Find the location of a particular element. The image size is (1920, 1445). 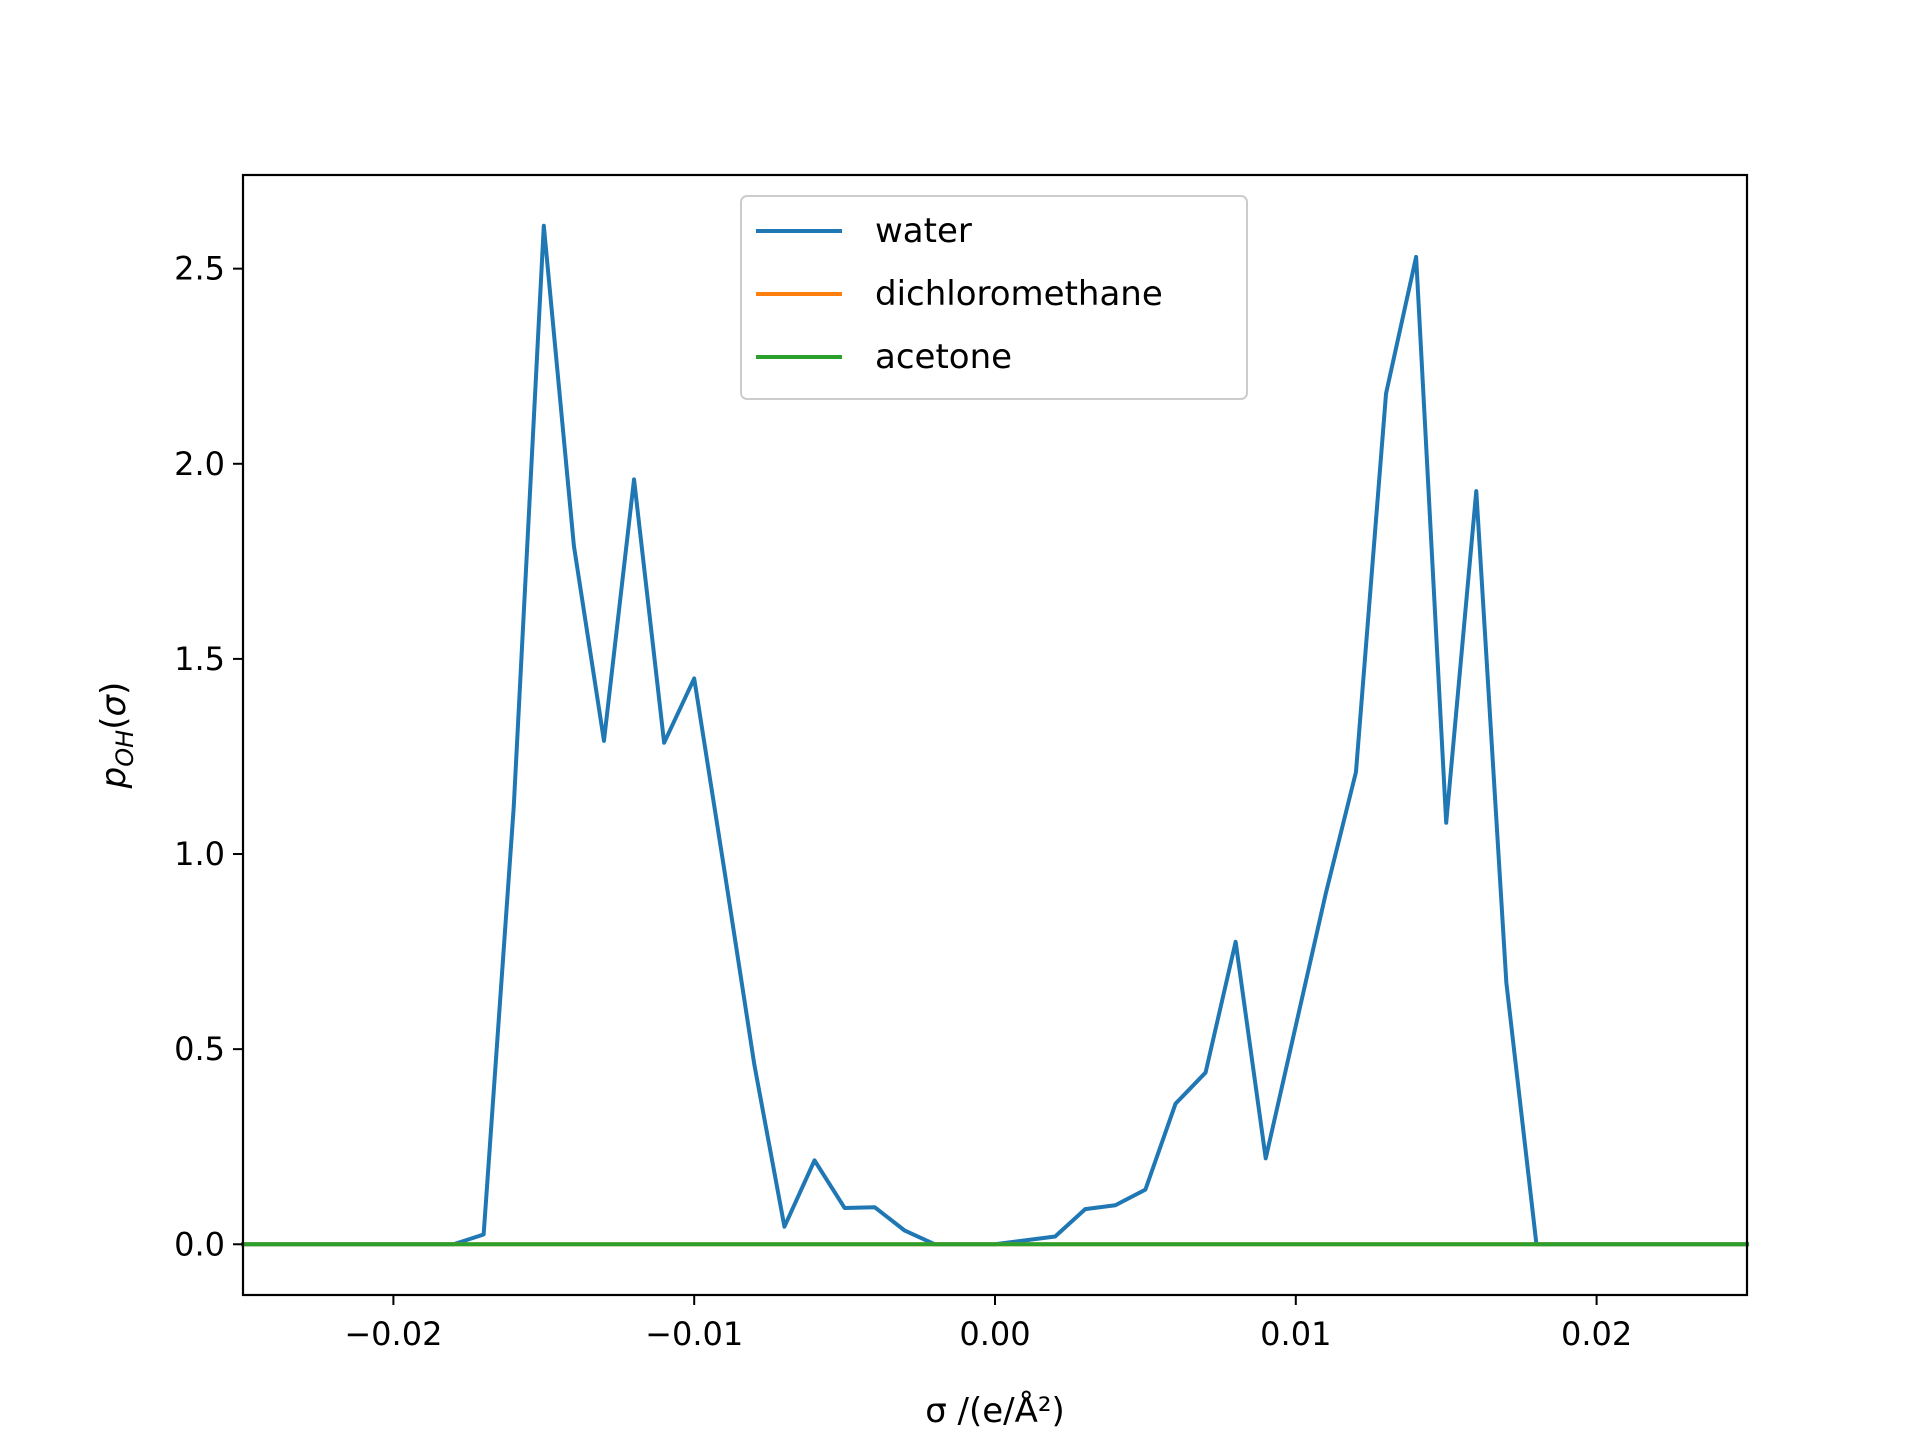

x-axis-label: σ /(e/Å²) is located at coordinates (995, 1410).